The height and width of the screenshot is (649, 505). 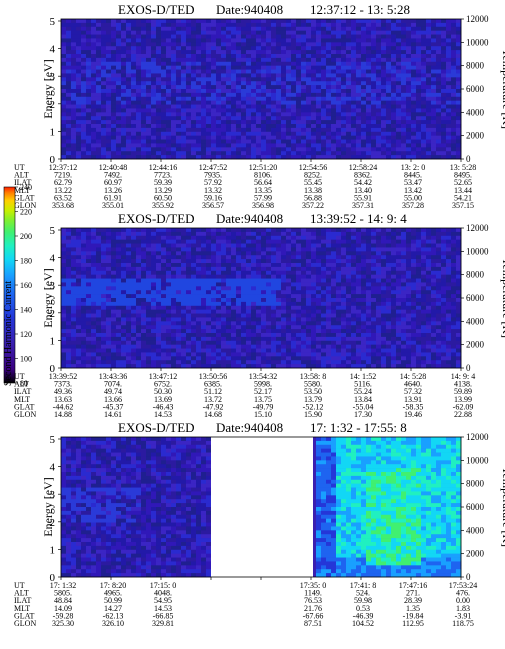 I want to click on table-cell: 326.10, so click(x=113, y=623).